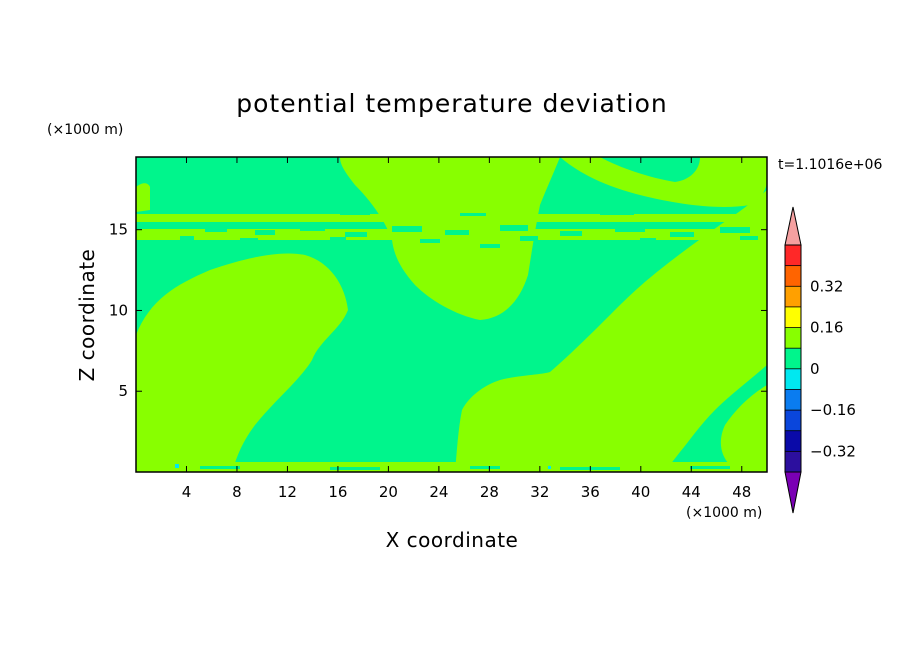 This screenshot has width=904, height=654. Describe the element at coordinates (388, 492) in the screenshot. I see `x-tick-label: 20` at that location.